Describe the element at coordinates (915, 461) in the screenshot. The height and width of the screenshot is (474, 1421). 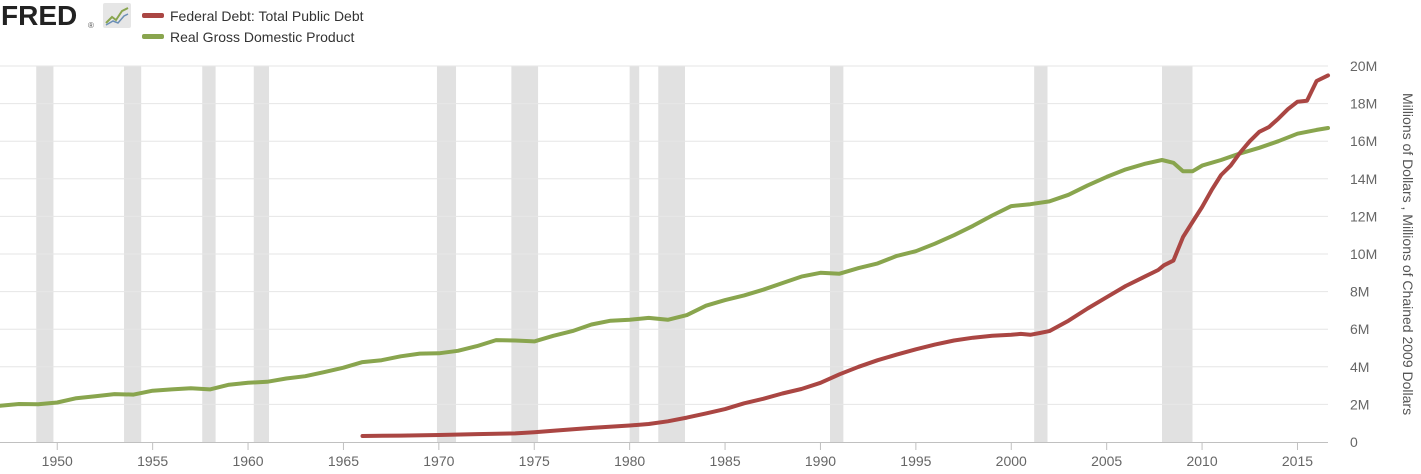
I see `x-tick-label-1995: 1995` at that location.